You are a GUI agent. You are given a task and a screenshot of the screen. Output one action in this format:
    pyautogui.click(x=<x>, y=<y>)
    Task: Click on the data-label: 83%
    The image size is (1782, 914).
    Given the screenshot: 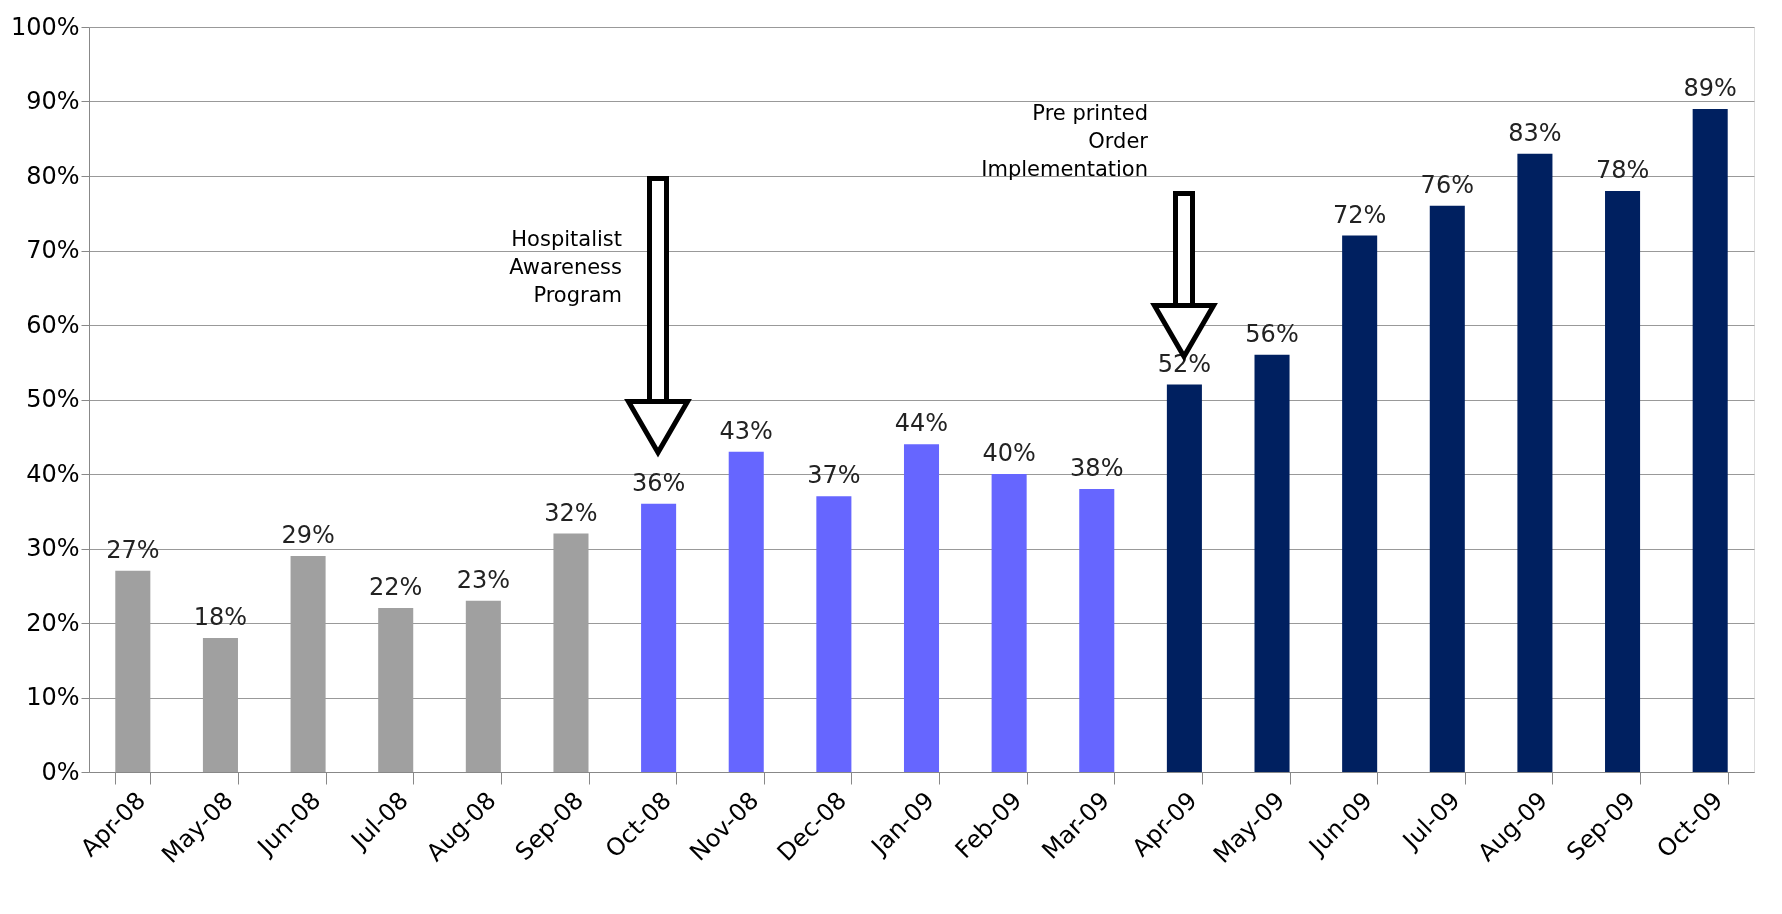 What is the action you would take?
    pyautogui.click(x=1535, y=132)
    